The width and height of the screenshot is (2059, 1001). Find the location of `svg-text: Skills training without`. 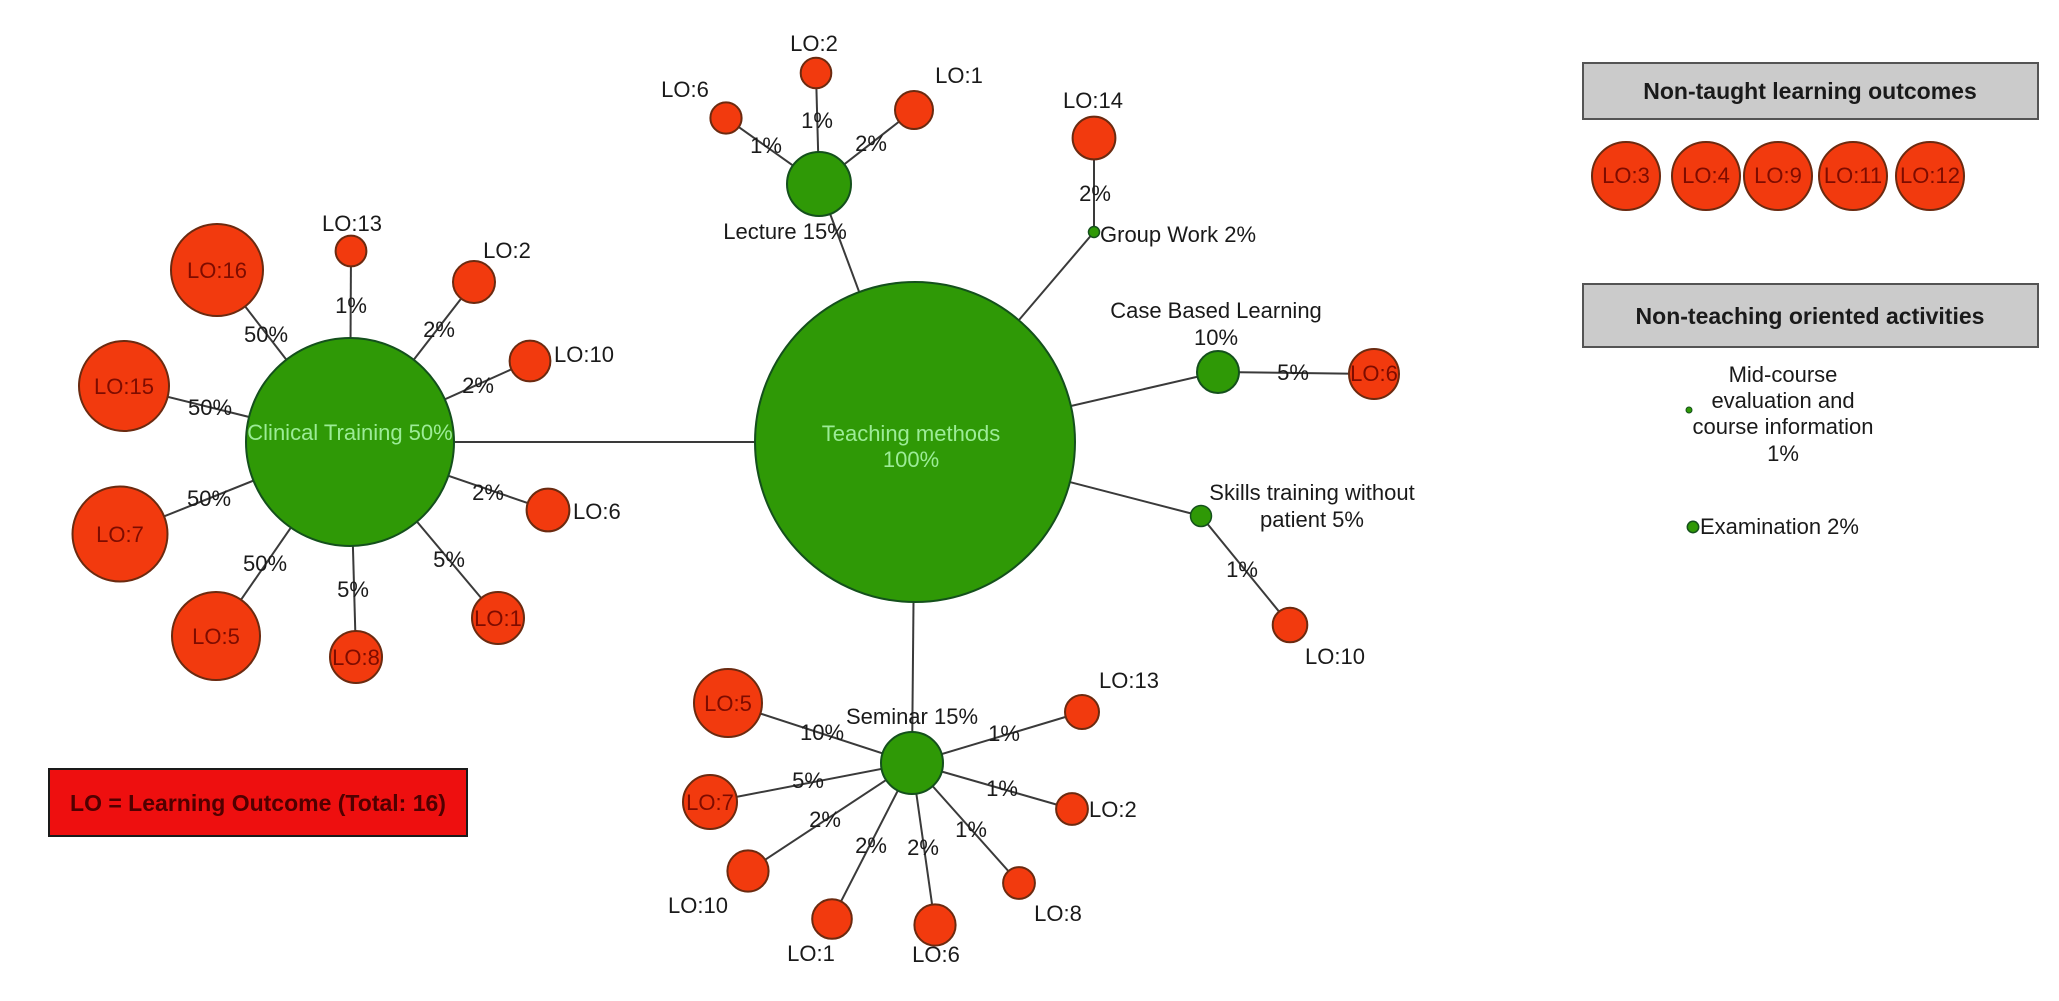

svg-text: Skills training without is located at coordinates (1311, 492).